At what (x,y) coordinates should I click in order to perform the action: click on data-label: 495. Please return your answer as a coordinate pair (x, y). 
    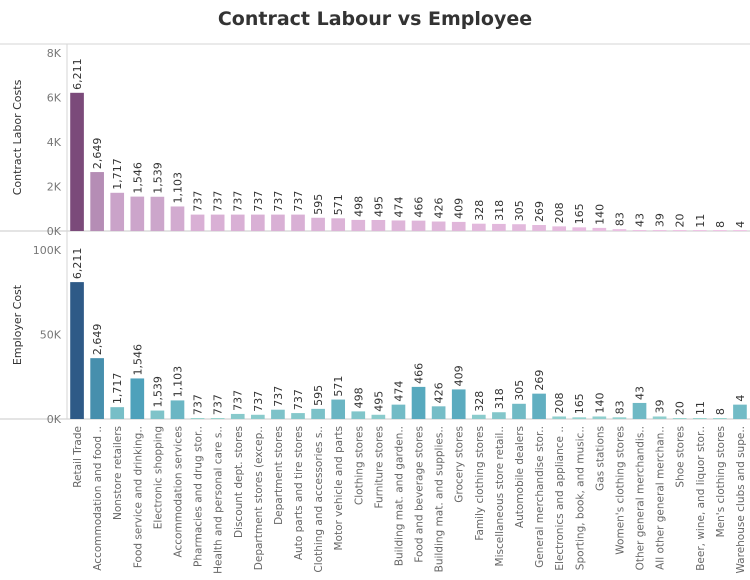
    Looking at the image, I should click on (378, 401).